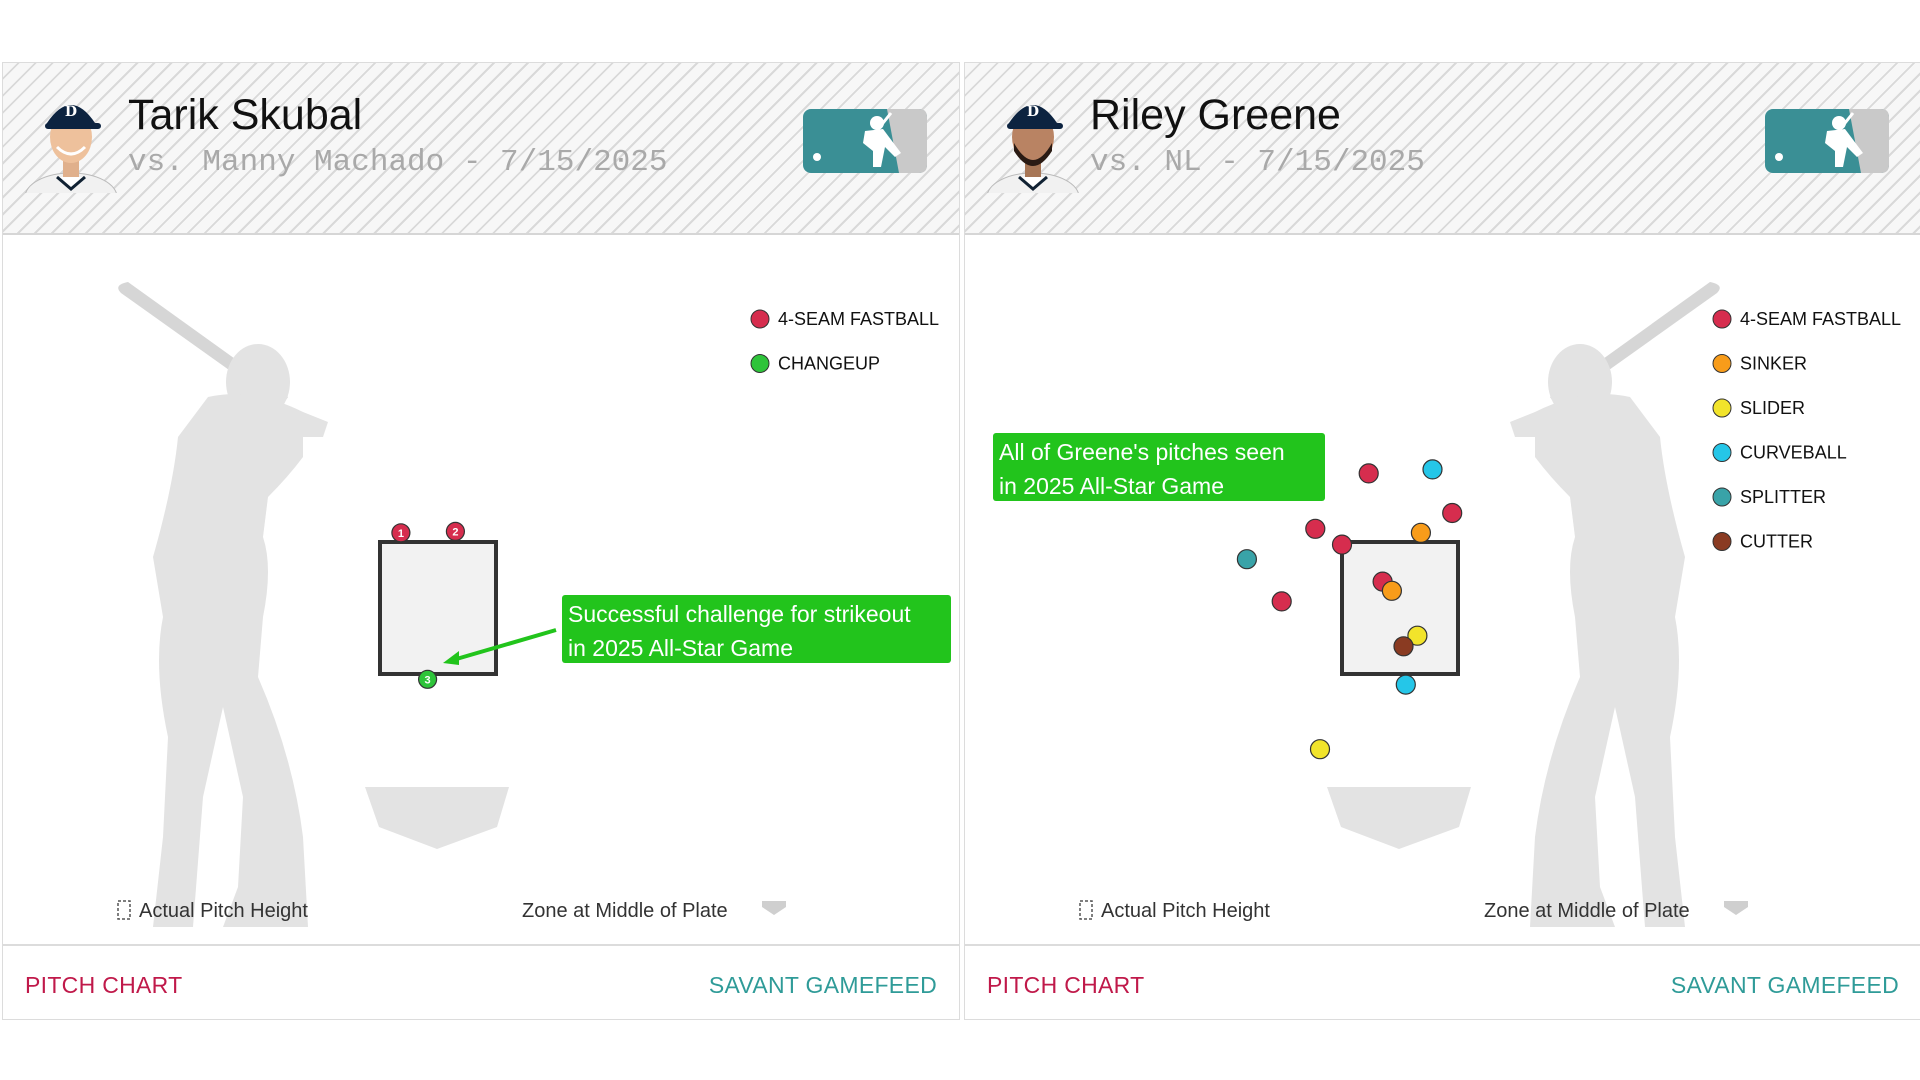 The height and width of the screenshot is (1080, 1920). What do you see at coordinates (1142, 452) in the screenshot?
I see `callout-line-1: All of Greene's pitches seen` at bounding box center [1142, 452].